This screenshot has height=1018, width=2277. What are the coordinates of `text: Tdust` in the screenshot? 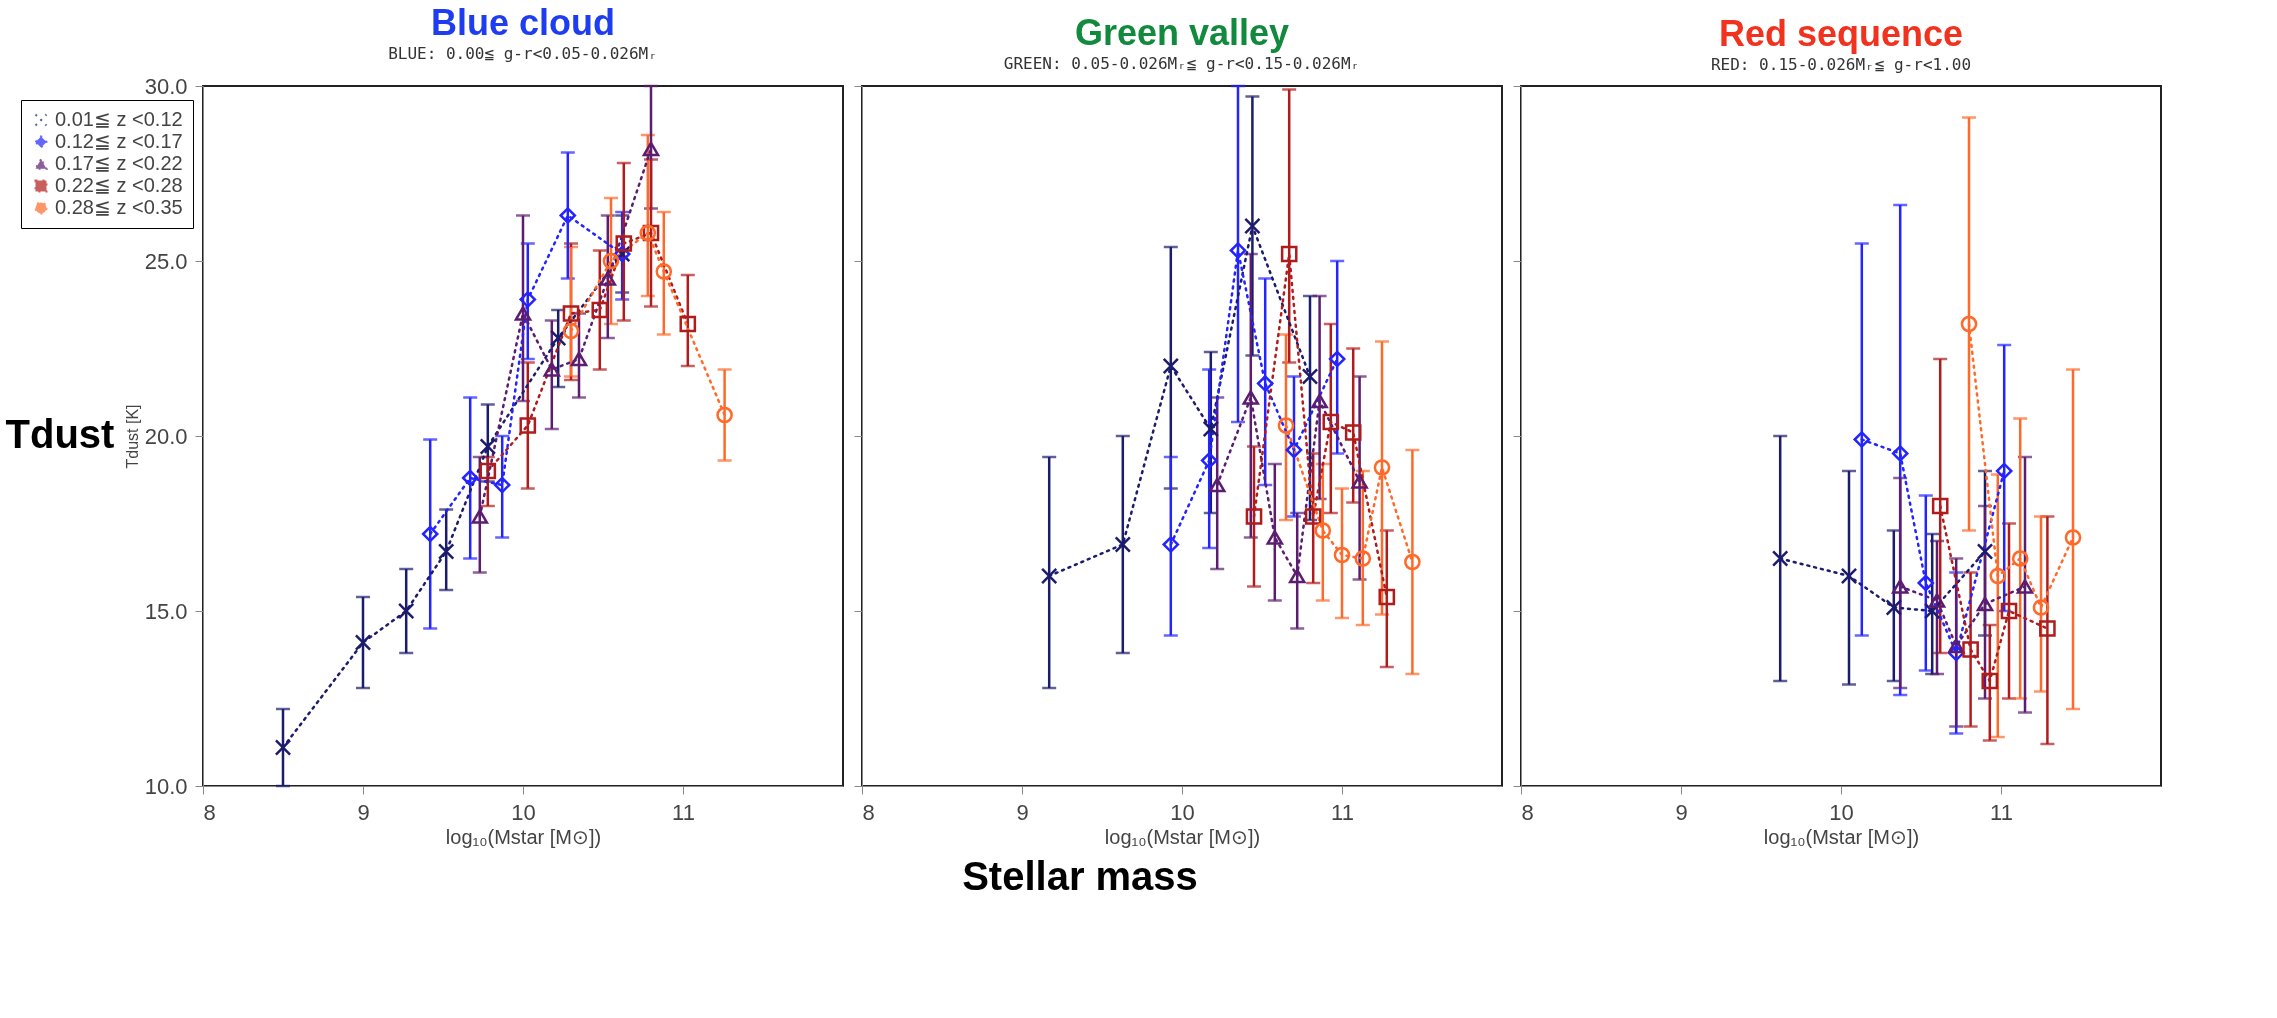 It's located at (60, 434).